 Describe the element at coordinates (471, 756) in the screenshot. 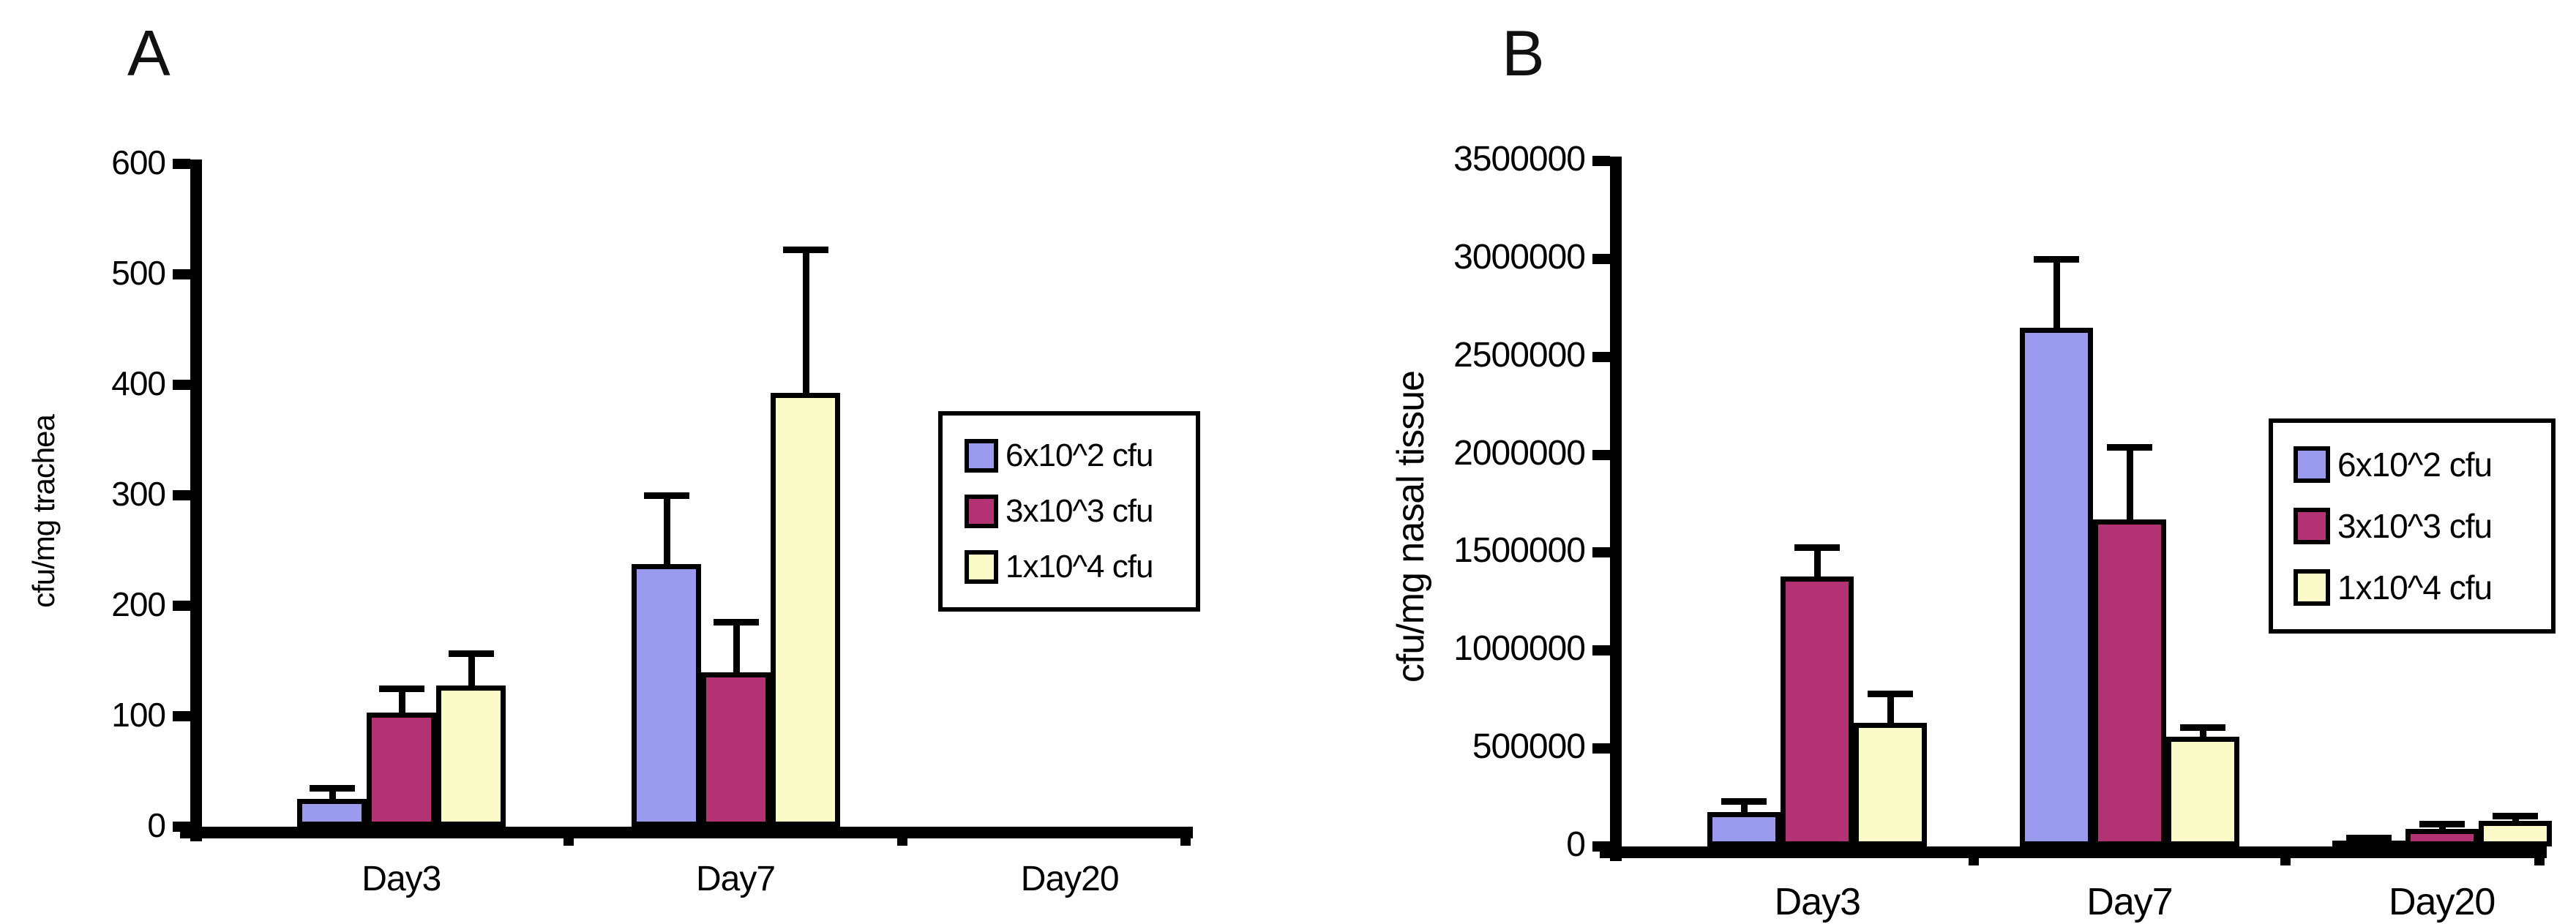

I see `bar-day3-series3` at that location.